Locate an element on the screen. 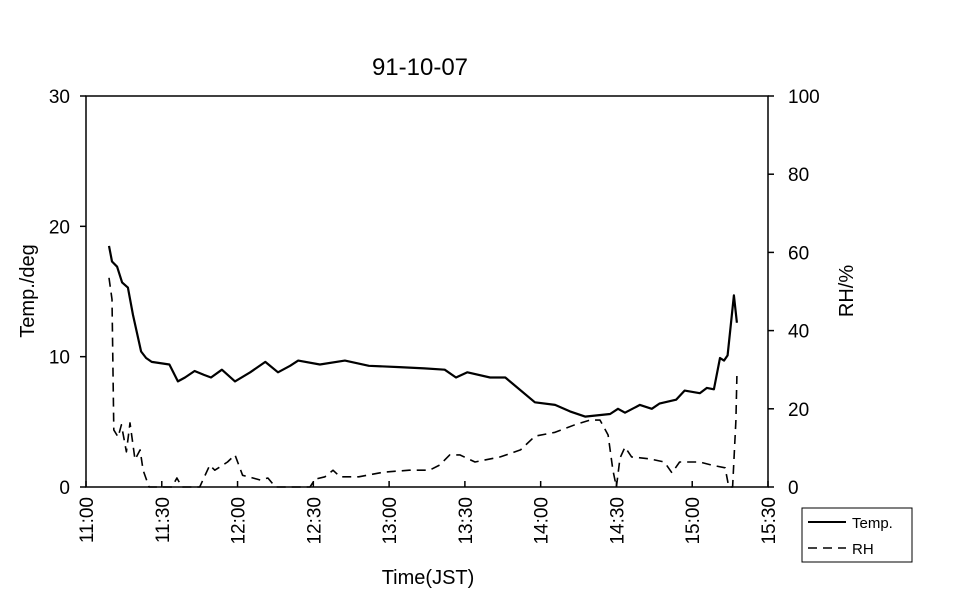 This screenshot has height=608, width=970. legend-label-rh: RH is located at coordinates (863, 549).